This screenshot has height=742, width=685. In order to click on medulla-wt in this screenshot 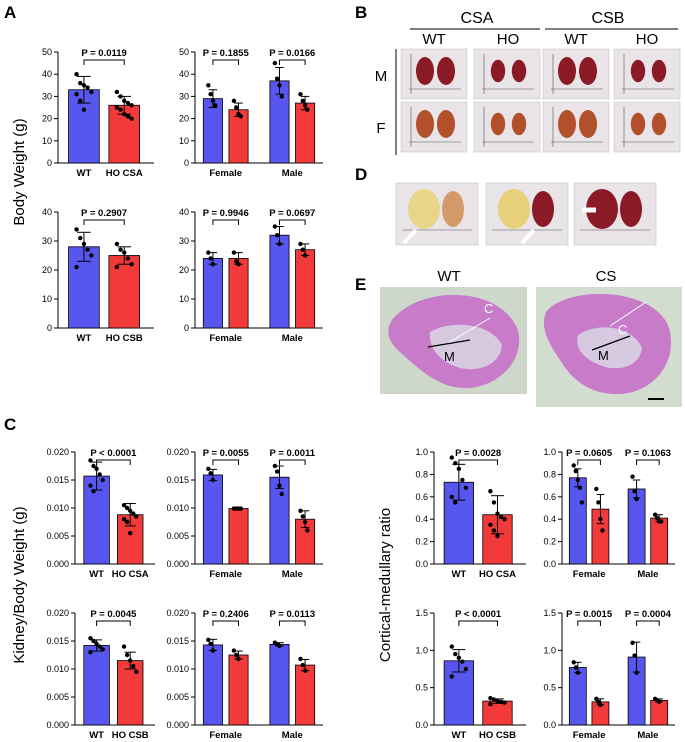, I will do `click(465, 347)`.